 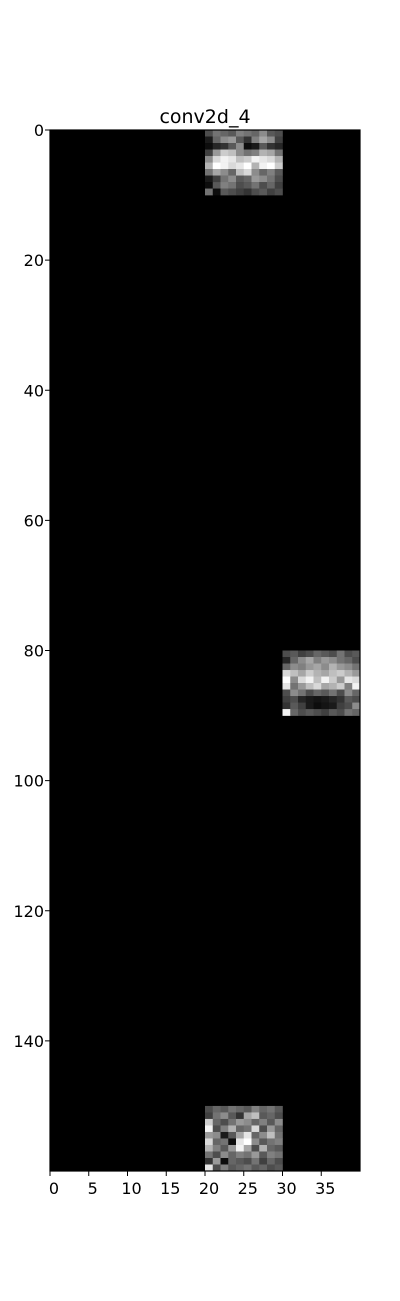 What do you see at coordinates (247, 159) in the screenshot?
I see `heatmap-cell-b0-r4-c5` at bounding box center [247, 159].